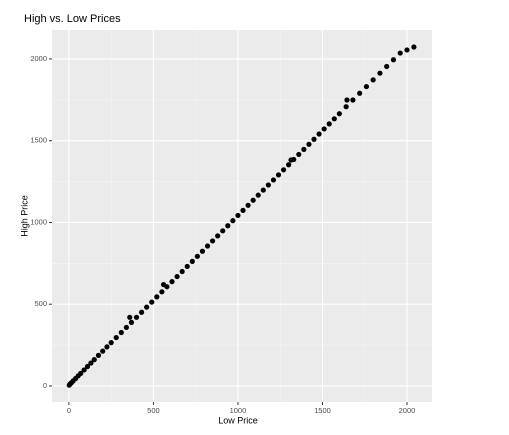  What do you see at coordinates (45, 385) in the screenshot?
I see `y-tick-label: 0` at bounding box center [45, 385].